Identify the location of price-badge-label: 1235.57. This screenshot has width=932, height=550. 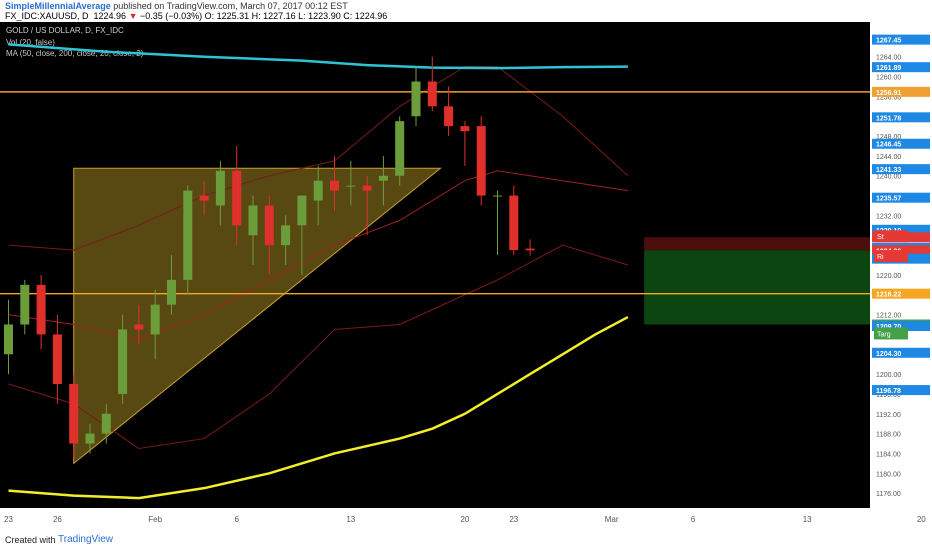
(888, 199).